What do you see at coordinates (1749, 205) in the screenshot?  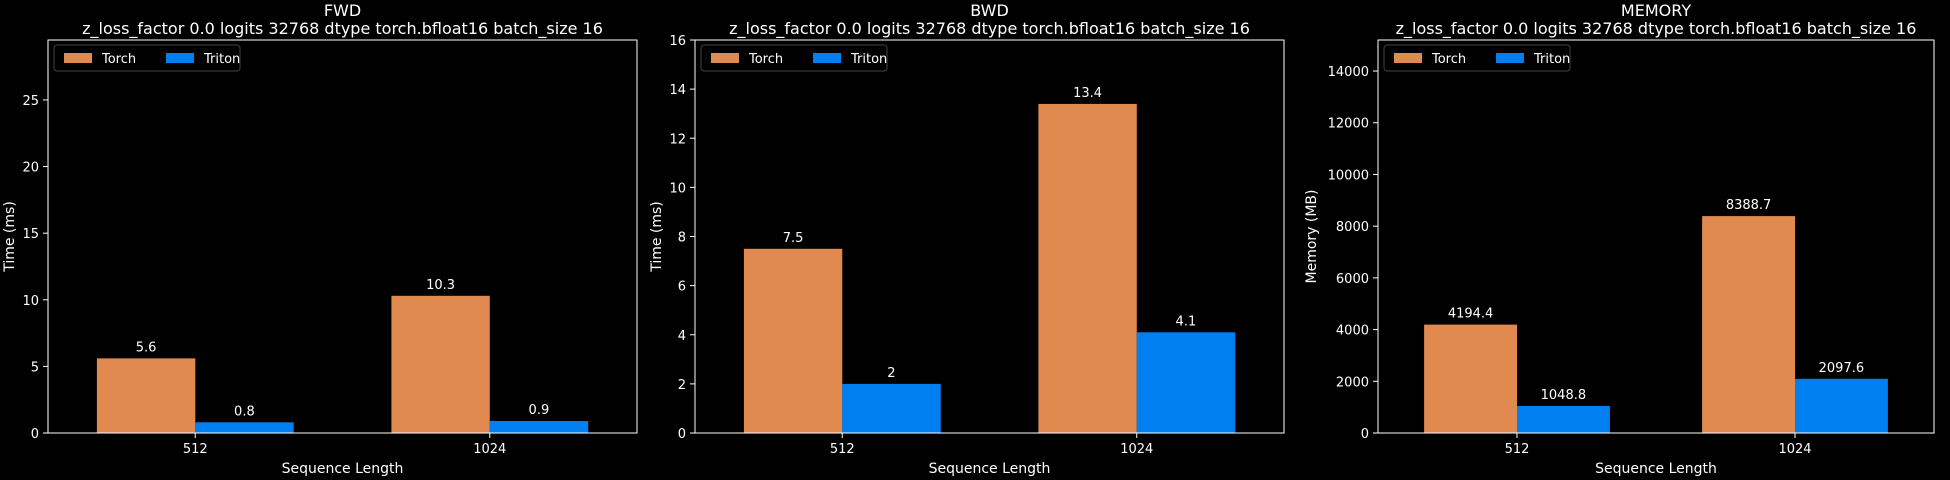 I see `bar-value-label: 8388.7` at bounding box center [1749, 205].